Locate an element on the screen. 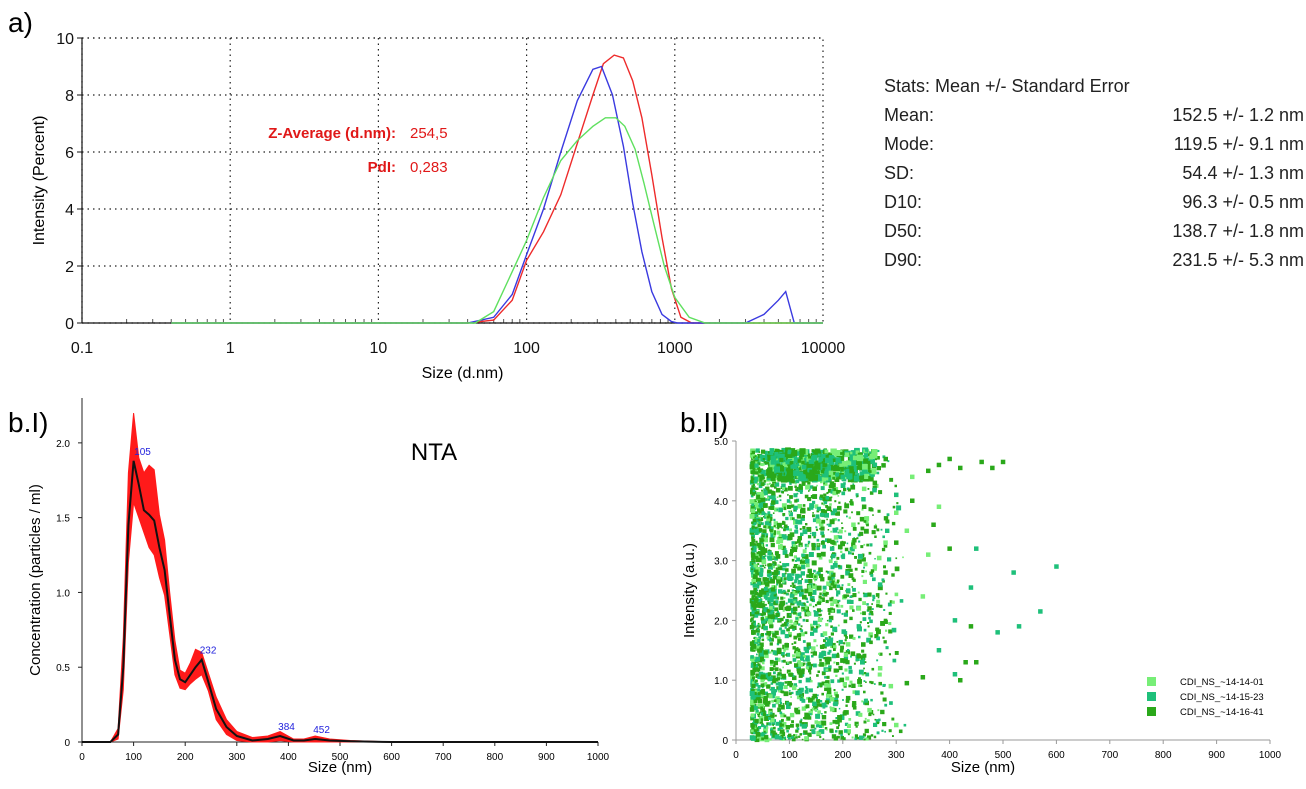  stats-value: 231.5 +/- 5.3 nm is located at coordinates (1238, 260).